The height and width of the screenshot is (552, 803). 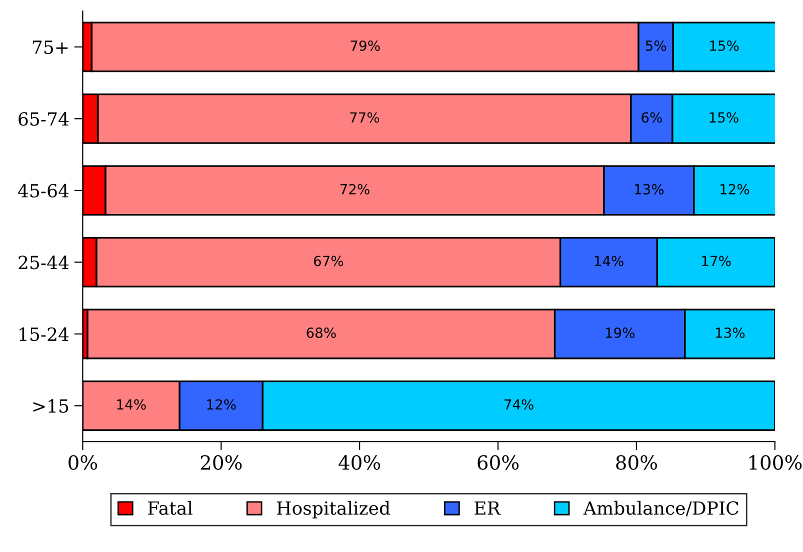 What do you see at coordinates (365, 117) in the screenshot?
I see `data-label: 77%` at bounding box center [365, 117].